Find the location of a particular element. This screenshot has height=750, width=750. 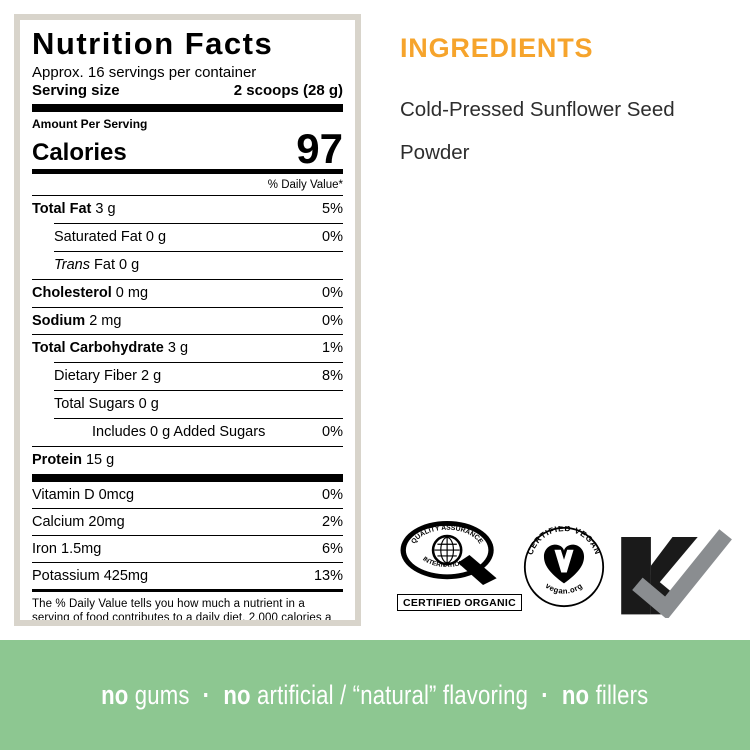

calories-value: 97 is located at coordinates (319, 148).